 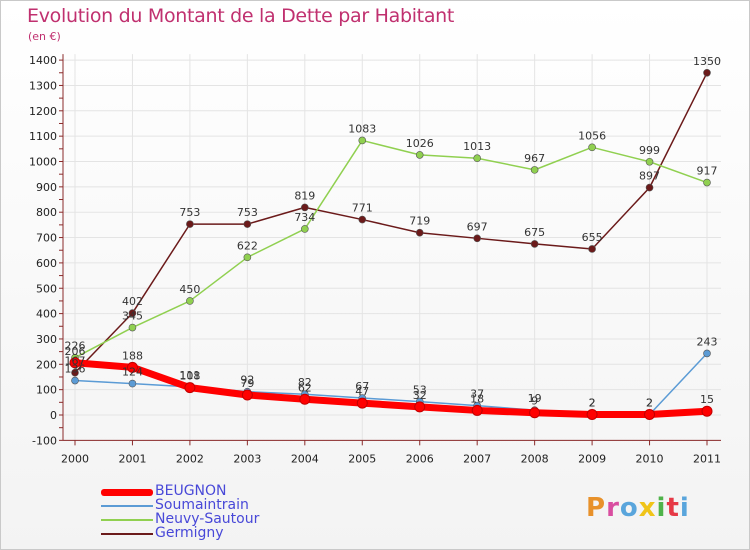 What do you see at coordinates (207, 519) in the screenshot?
I see `legend-label: Neuvy-Sautour` at bounding box center [207, 519].